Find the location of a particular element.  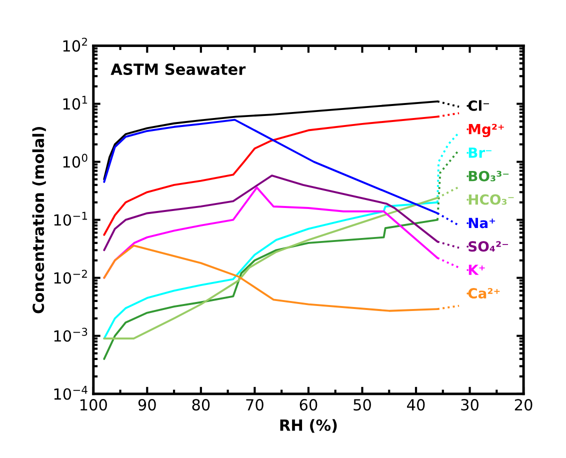

legend-label: K⁺ is located at coordinates (476, 269).